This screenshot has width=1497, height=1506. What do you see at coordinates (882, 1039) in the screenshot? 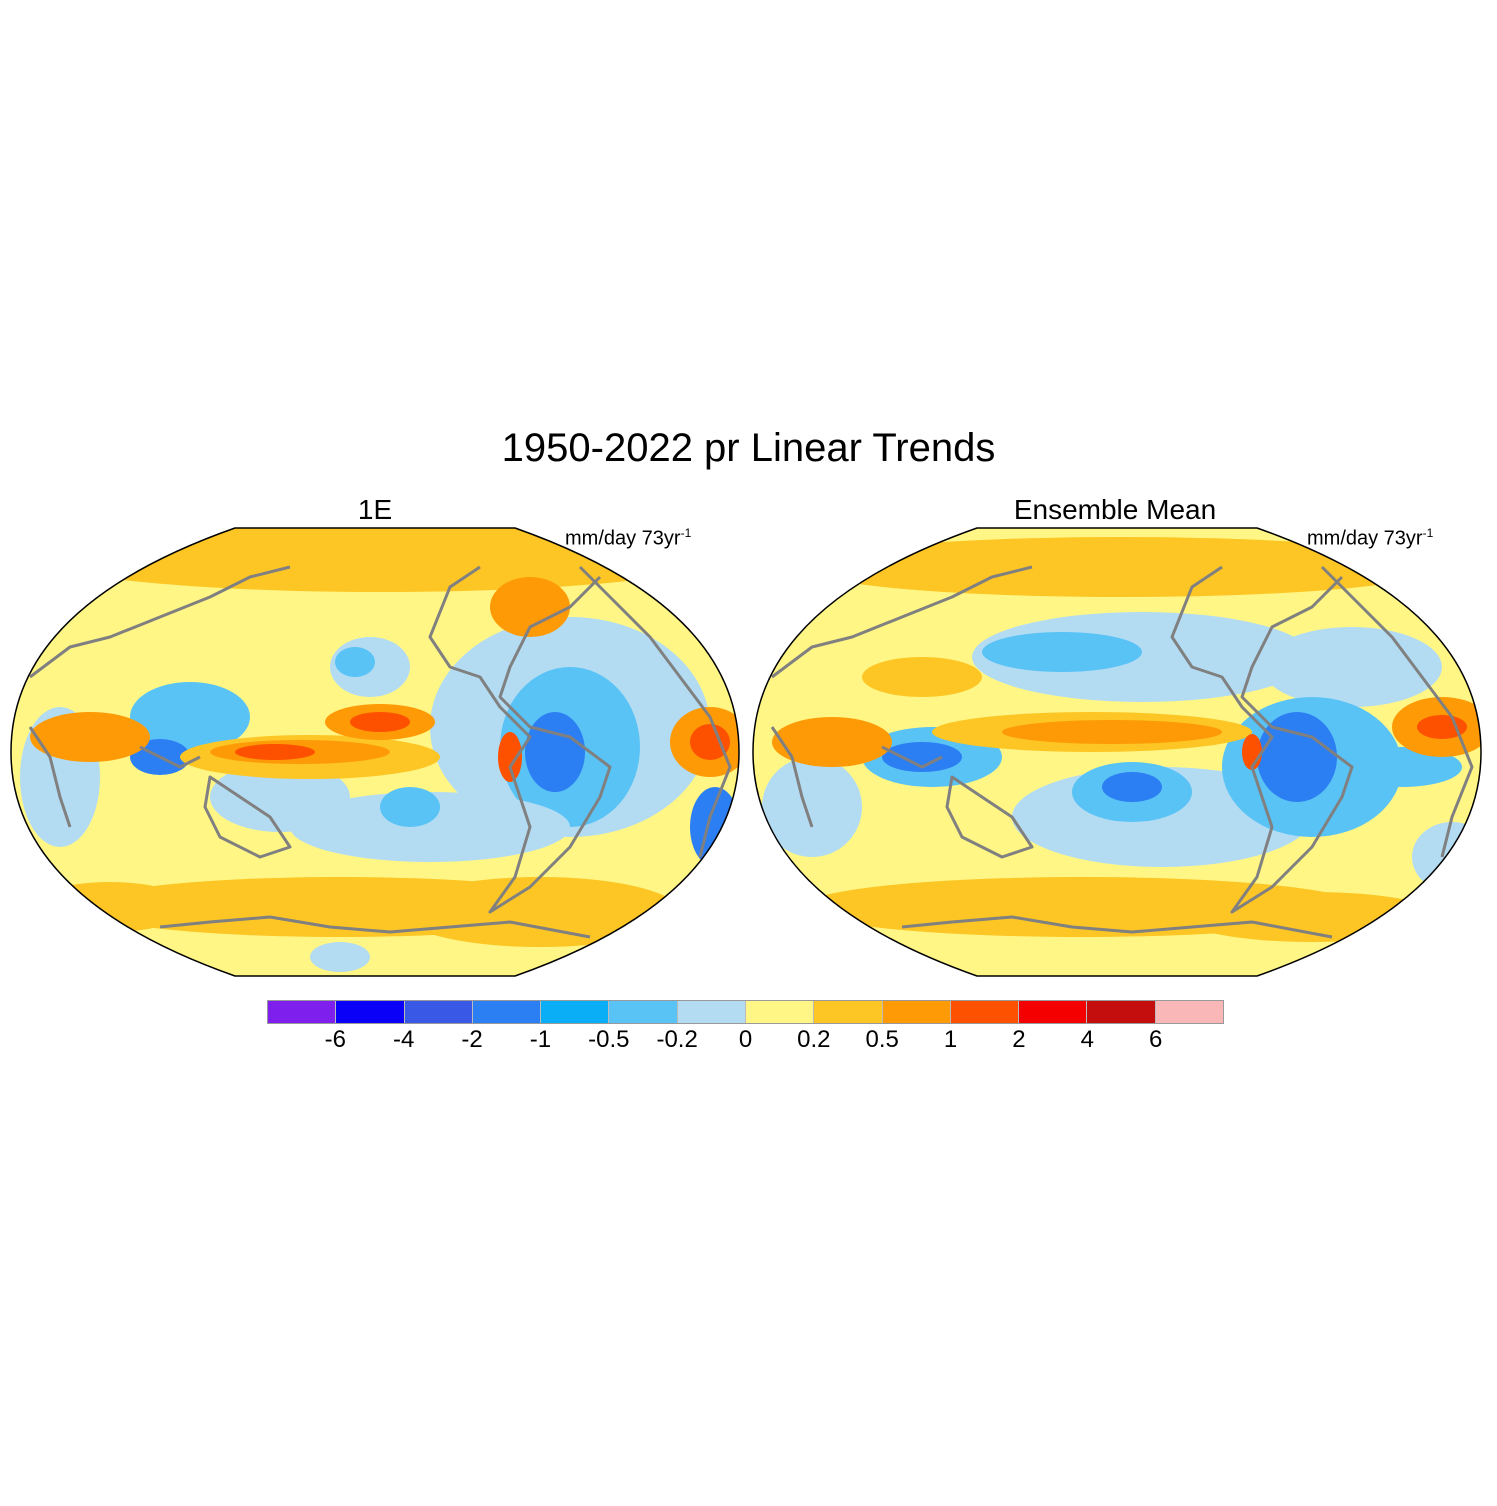
I see `colorbar-tick-label: 0.5` at bounding box center [882, 1039].